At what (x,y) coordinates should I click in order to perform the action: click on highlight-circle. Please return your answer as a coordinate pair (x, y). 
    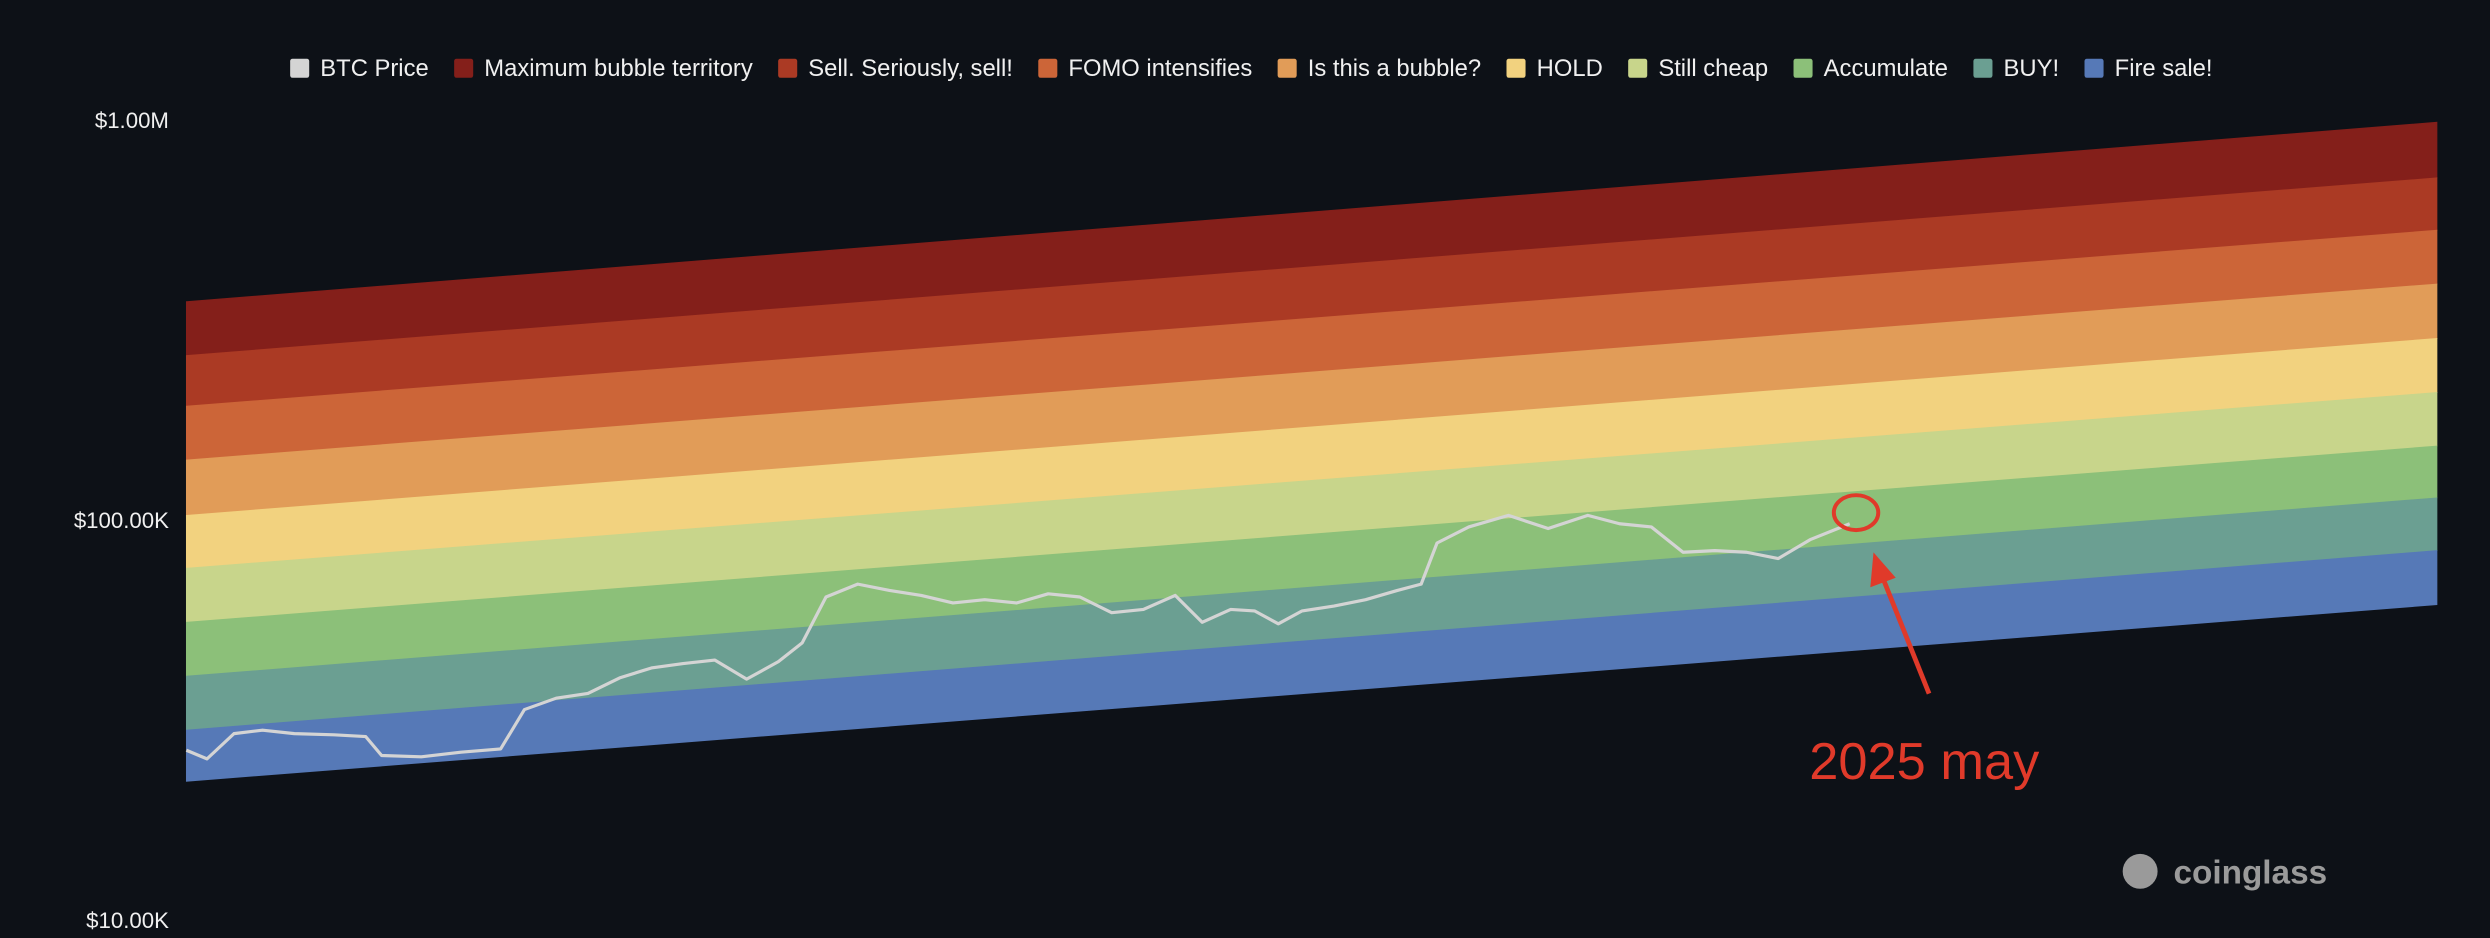
    Looking at the image, I should click on (1856, 513).